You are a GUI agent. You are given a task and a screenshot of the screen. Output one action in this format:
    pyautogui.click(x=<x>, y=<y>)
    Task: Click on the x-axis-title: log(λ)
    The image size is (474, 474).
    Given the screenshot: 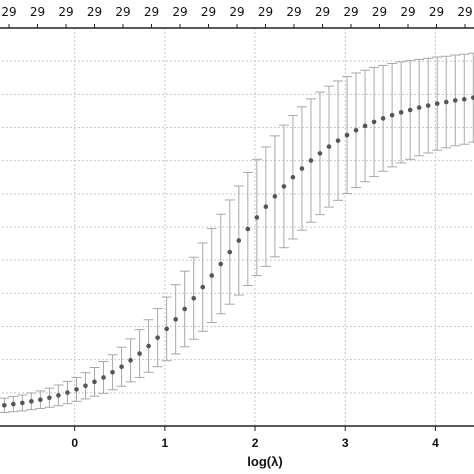 What is the action you would take?
    pyautogui.click(x=264, y=461)
    